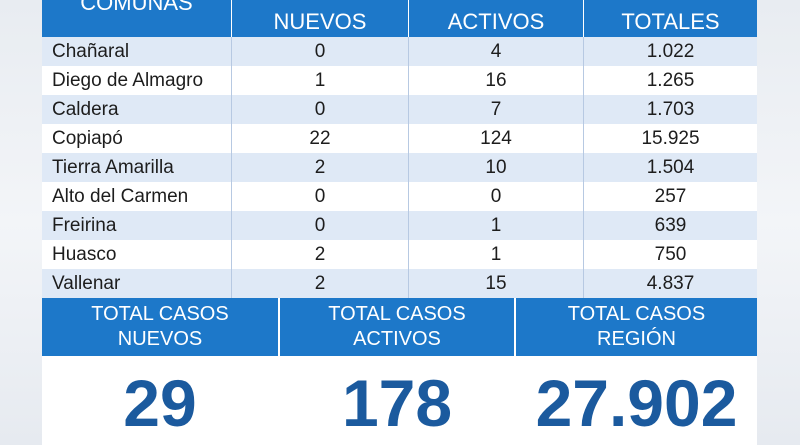  What do you see at coordinates (670, 80) in the screenshot?
I see `cell-totales: 1.265` at bounding box center [670, 80].